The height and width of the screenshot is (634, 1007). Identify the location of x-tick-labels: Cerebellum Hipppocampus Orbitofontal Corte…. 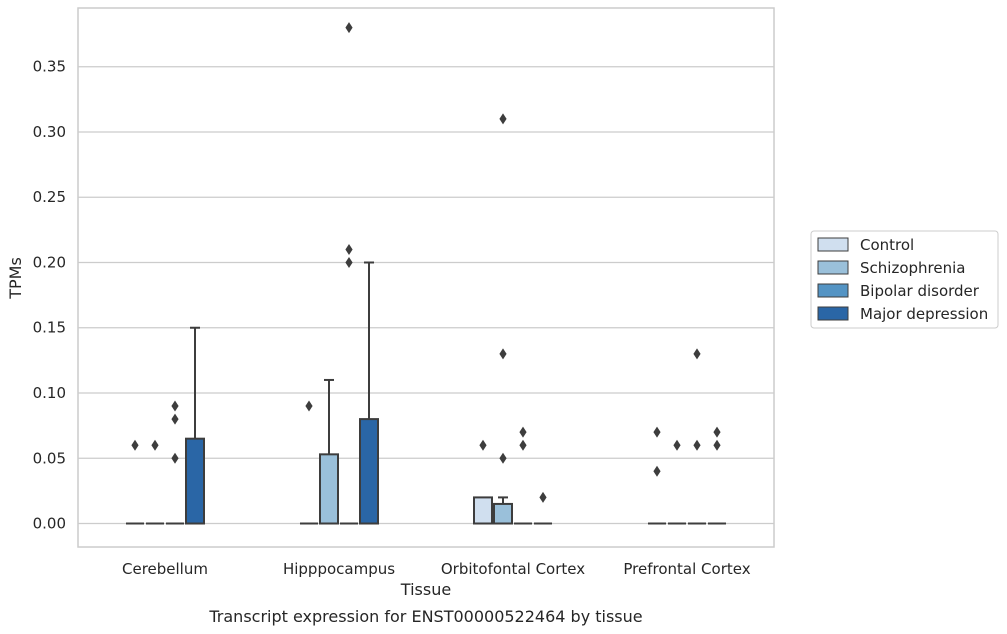
(436, 569).